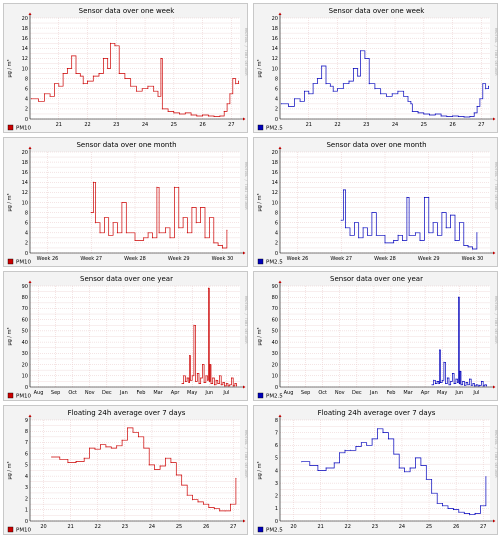 The width and height of the screenshot is (501, 540). Describe the element at coordinates (87, 125) in the screenshot. I see `x-tick-label: 22` at that location.